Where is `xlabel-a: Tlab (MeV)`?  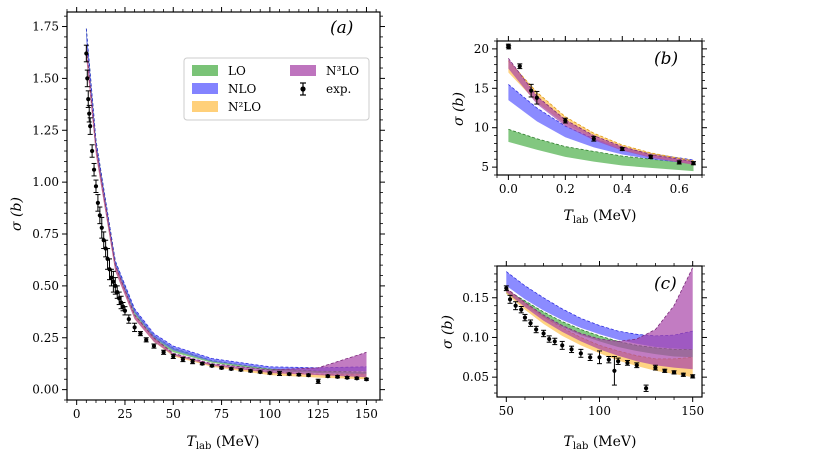
xlabel-a: Tlab (MeV) is located at coordinates (222, 443).